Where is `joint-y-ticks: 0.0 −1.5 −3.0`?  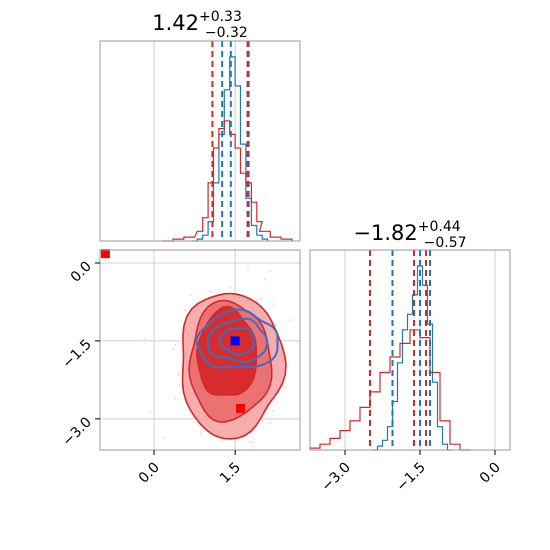
joint-y-ticks: 0.0 −1.5 −3.0 is located at coordinates (79, 354).